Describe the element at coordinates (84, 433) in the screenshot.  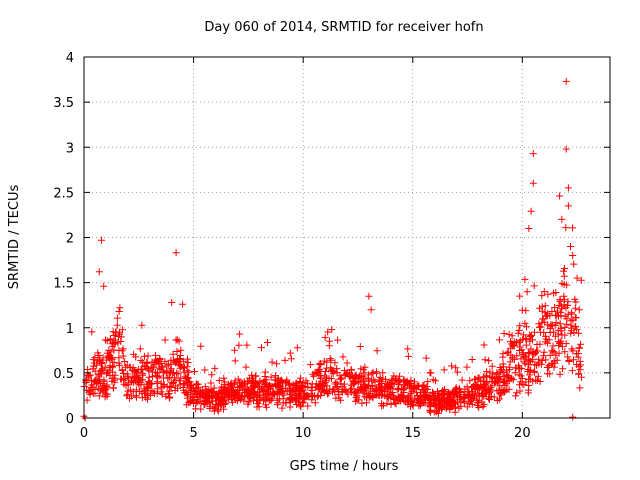
I see `x-tick-label: 0` at that location.